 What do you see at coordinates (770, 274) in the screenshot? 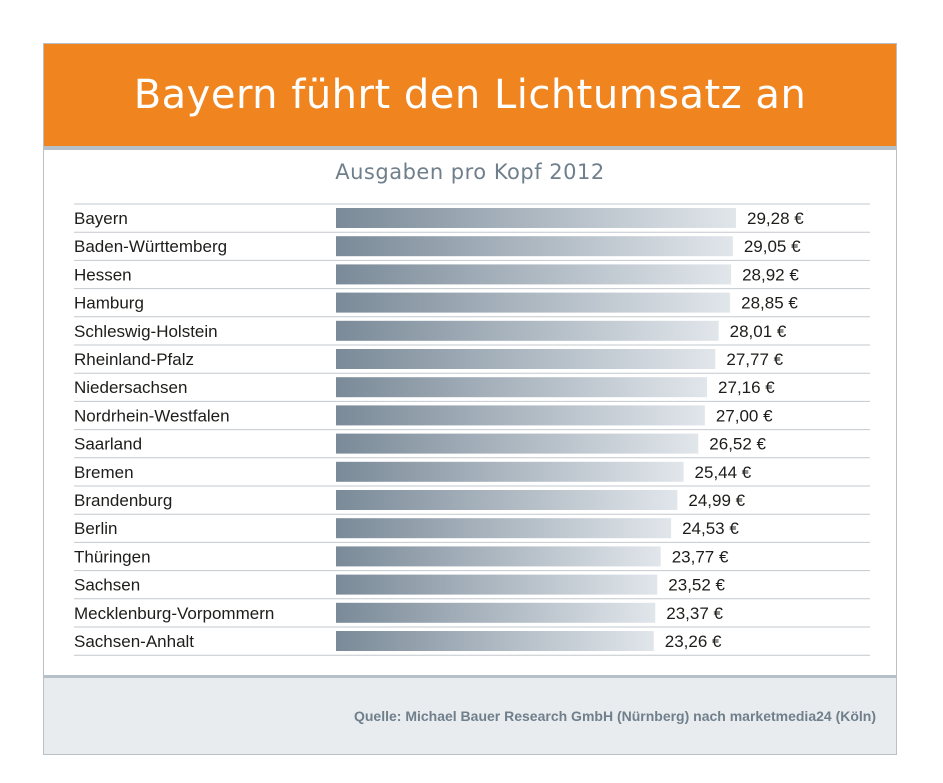
I see `value-label: 28,92 €` at bounding box center [770, 274].